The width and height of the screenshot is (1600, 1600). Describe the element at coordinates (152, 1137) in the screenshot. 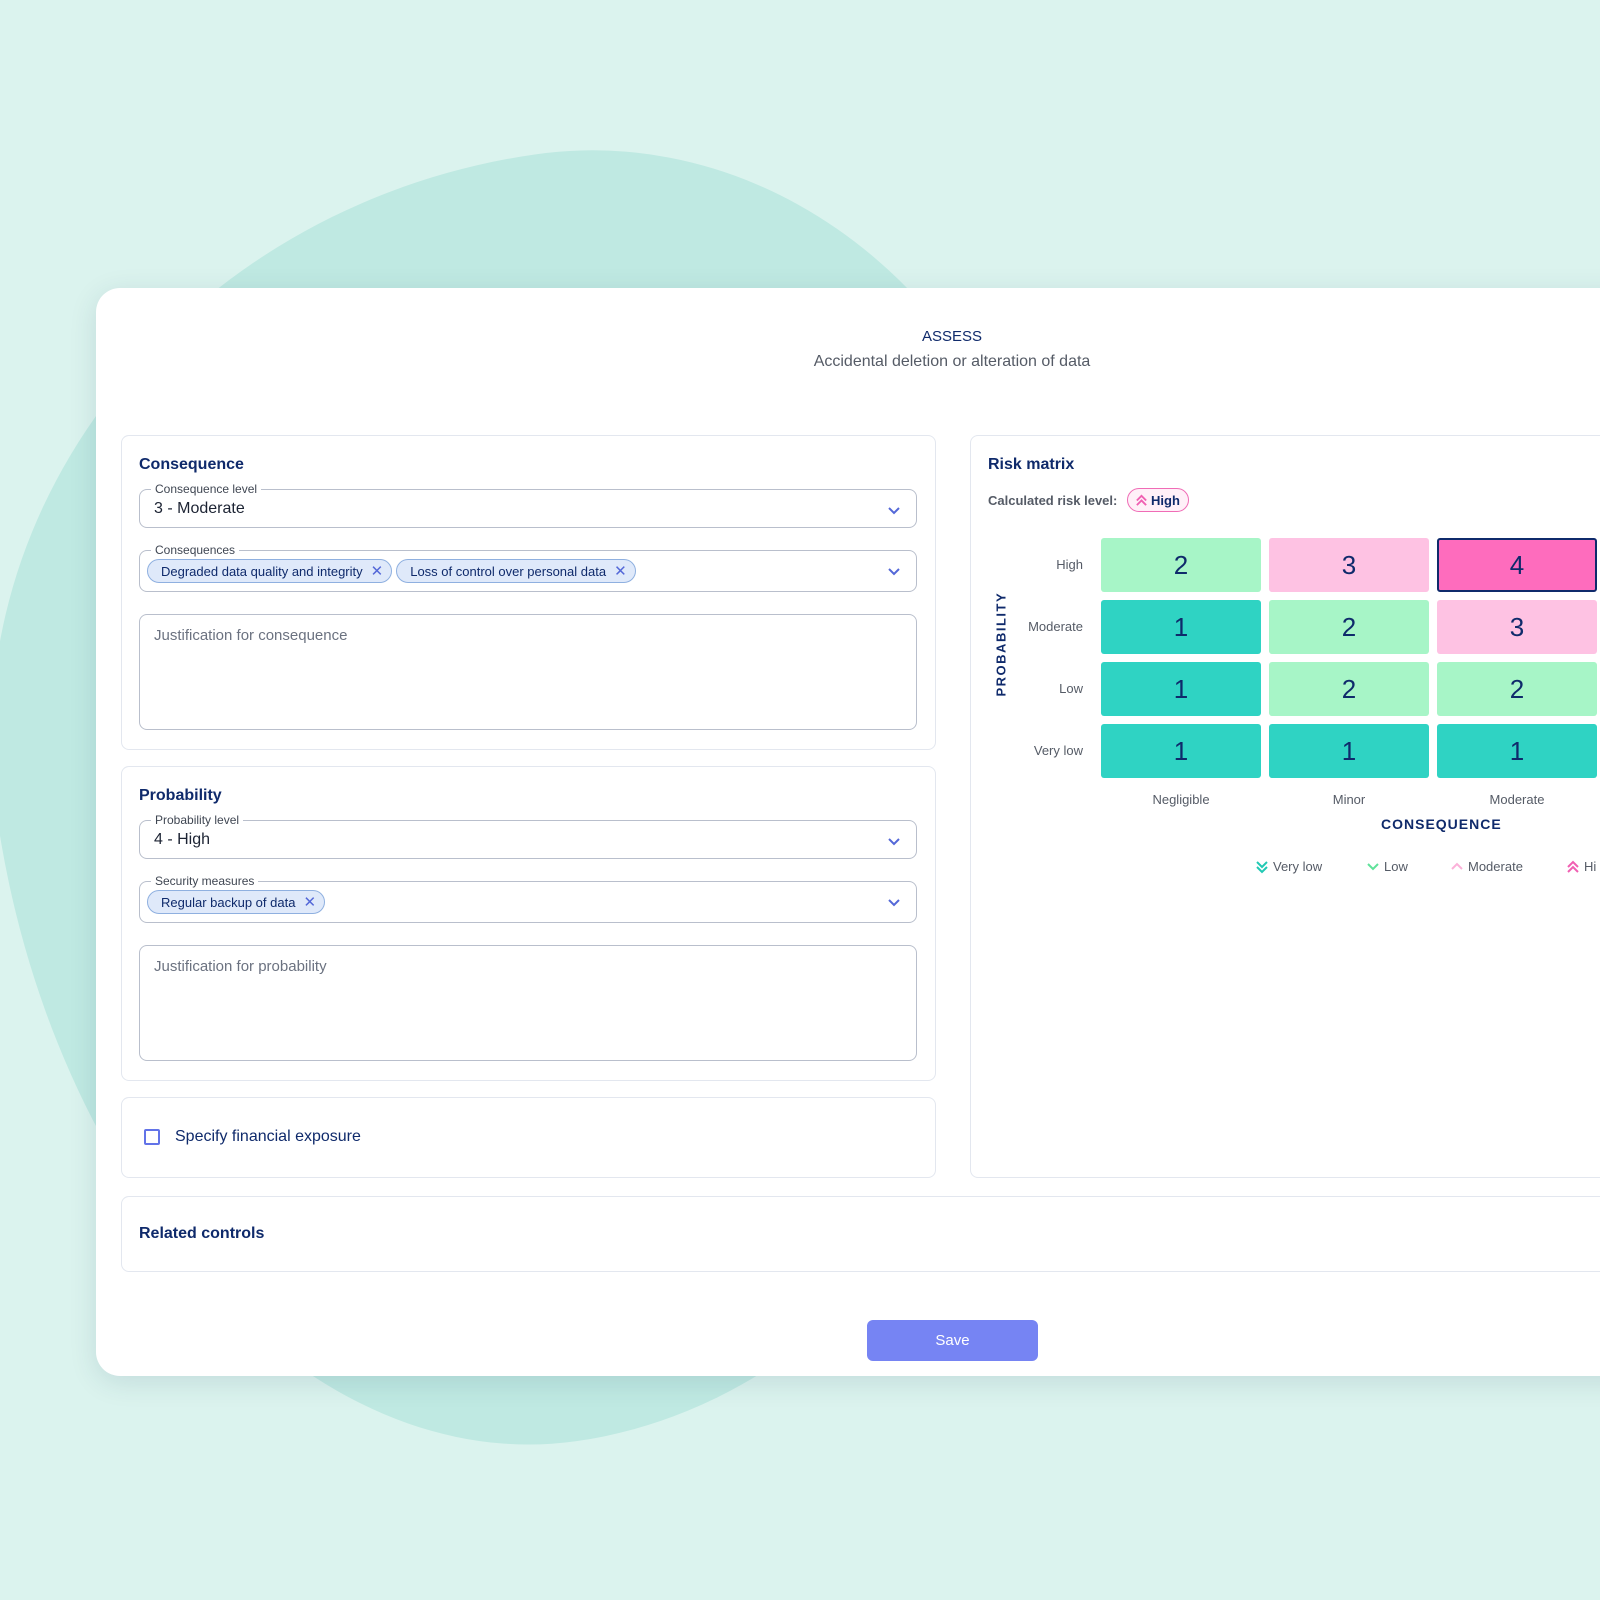

I see `financial-exposure-checkbox` at that location.